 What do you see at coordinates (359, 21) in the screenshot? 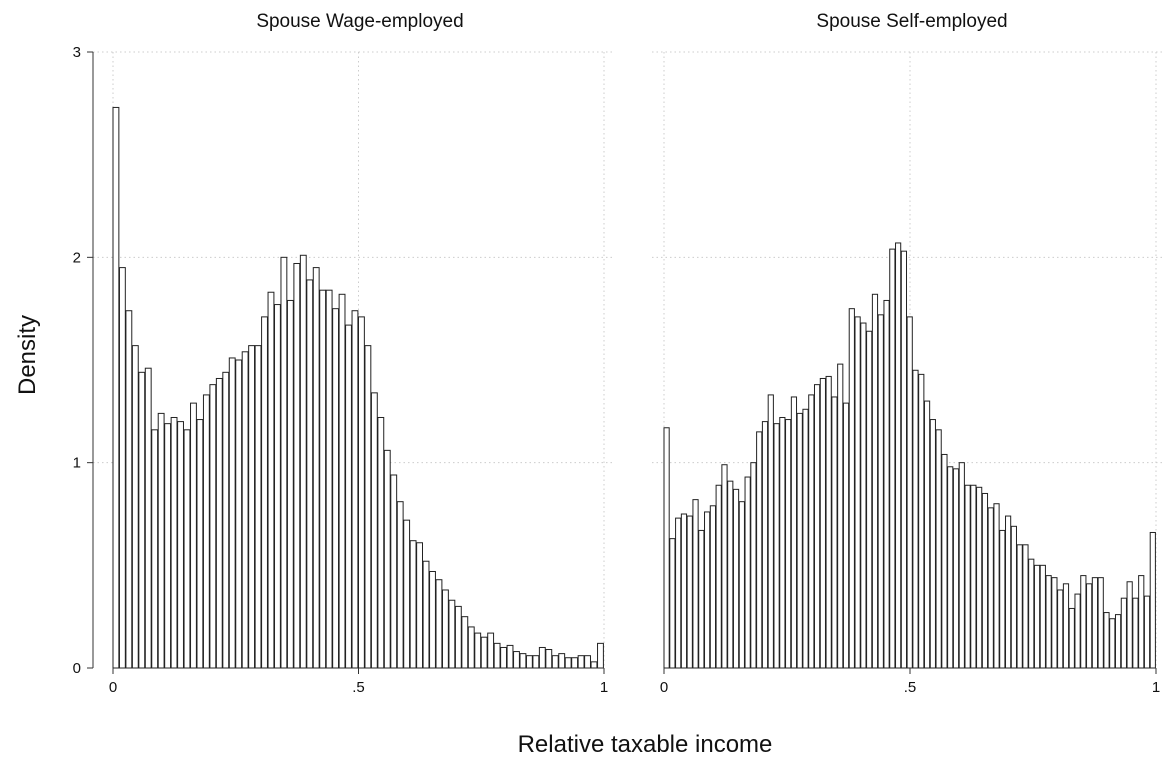
I see `panel-title: Spouse Wage-employed` at bounding box center [359, 21].